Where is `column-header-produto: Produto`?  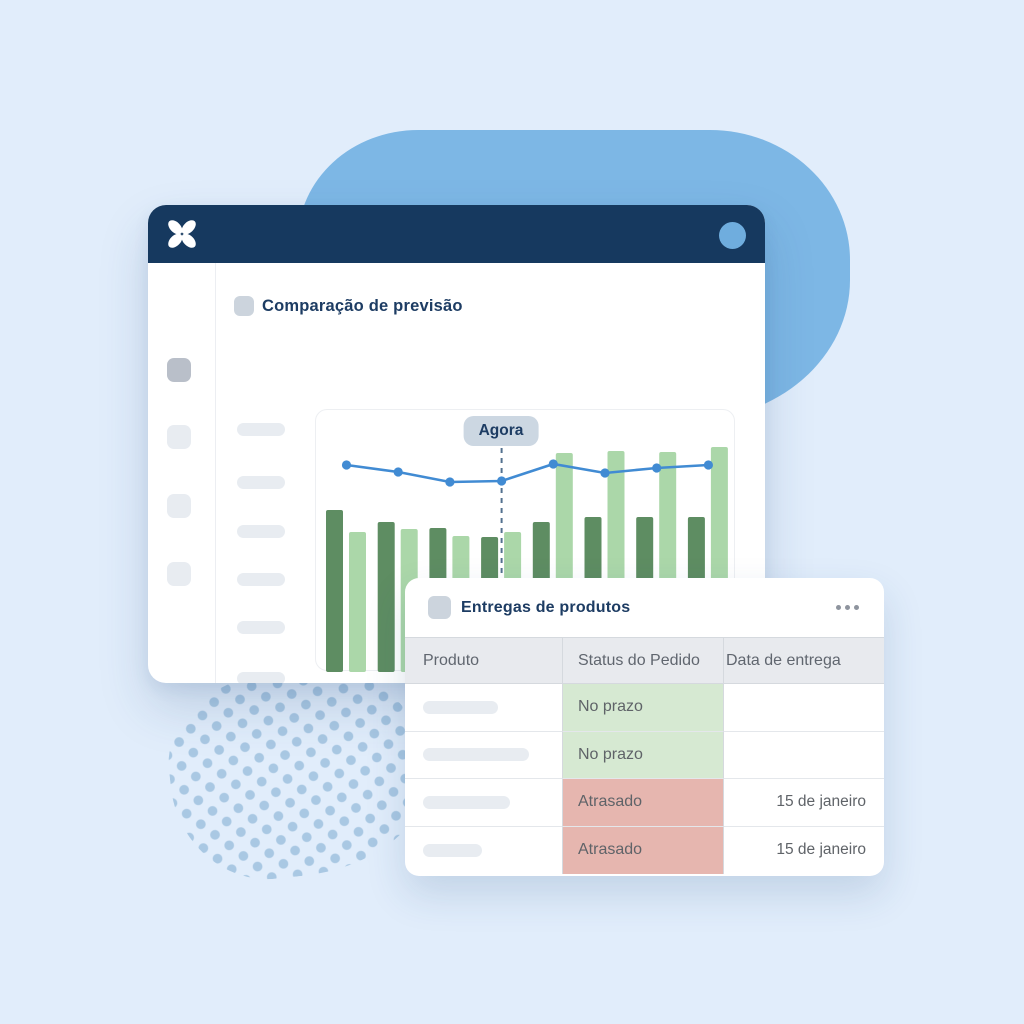
column-header-produto: Produto is located at coordinates (483, 660).